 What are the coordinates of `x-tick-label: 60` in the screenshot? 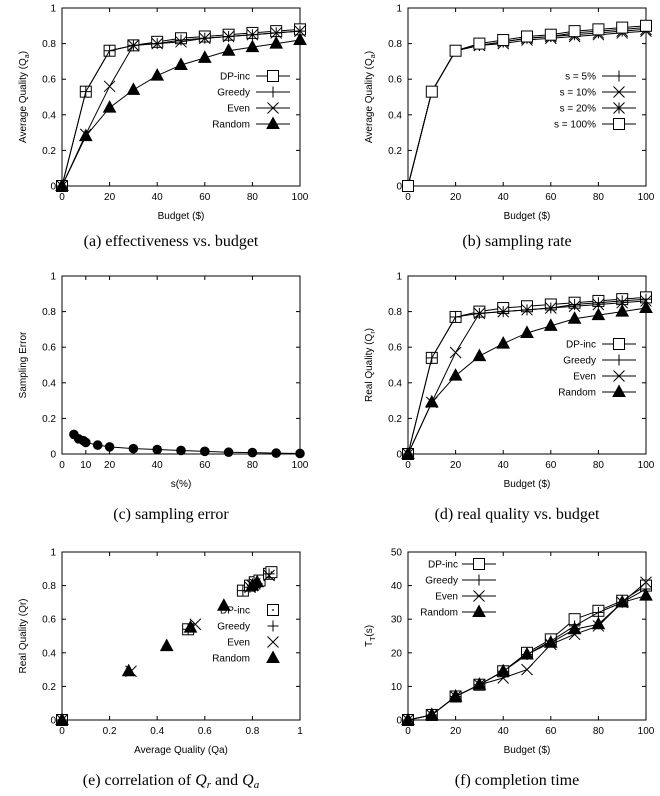 It's located at (551, 197).